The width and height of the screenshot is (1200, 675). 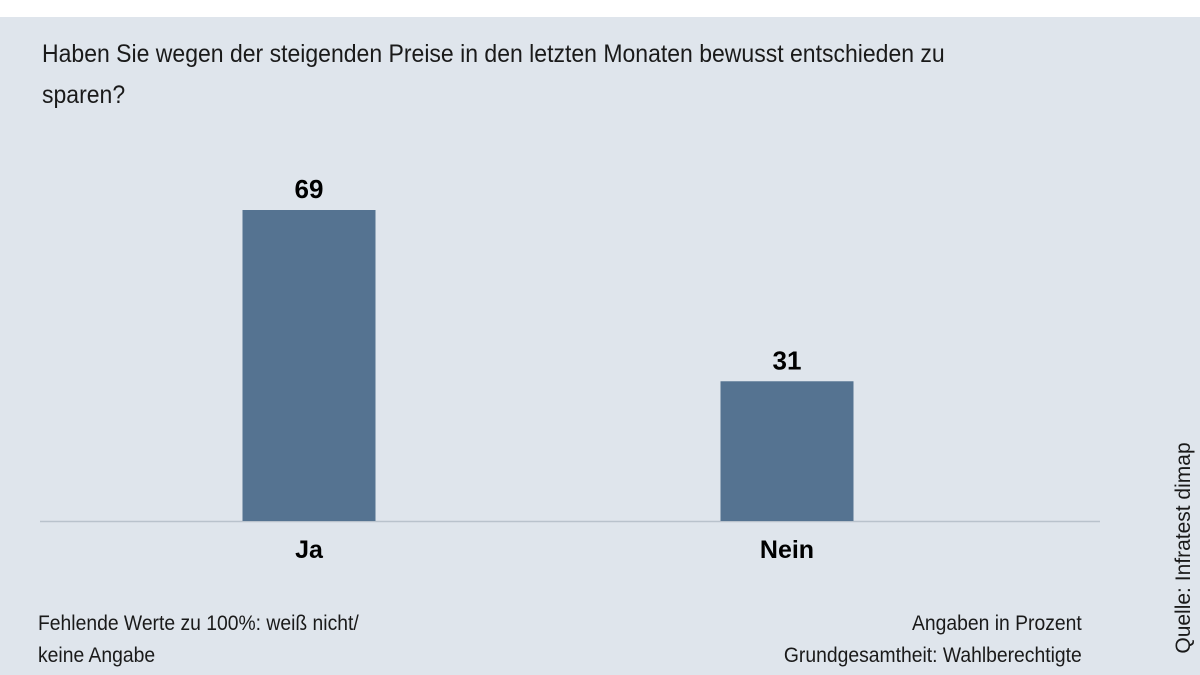 I want to click on bar-ja, so click(x=309, y=365).